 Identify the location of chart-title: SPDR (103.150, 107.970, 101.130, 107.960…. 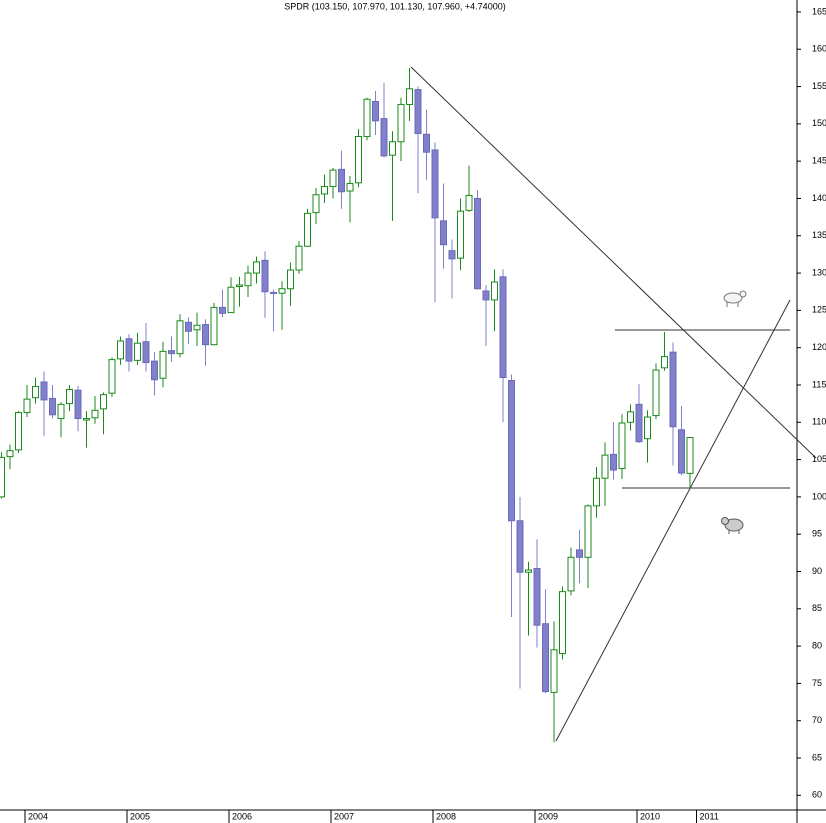
(394, 6).